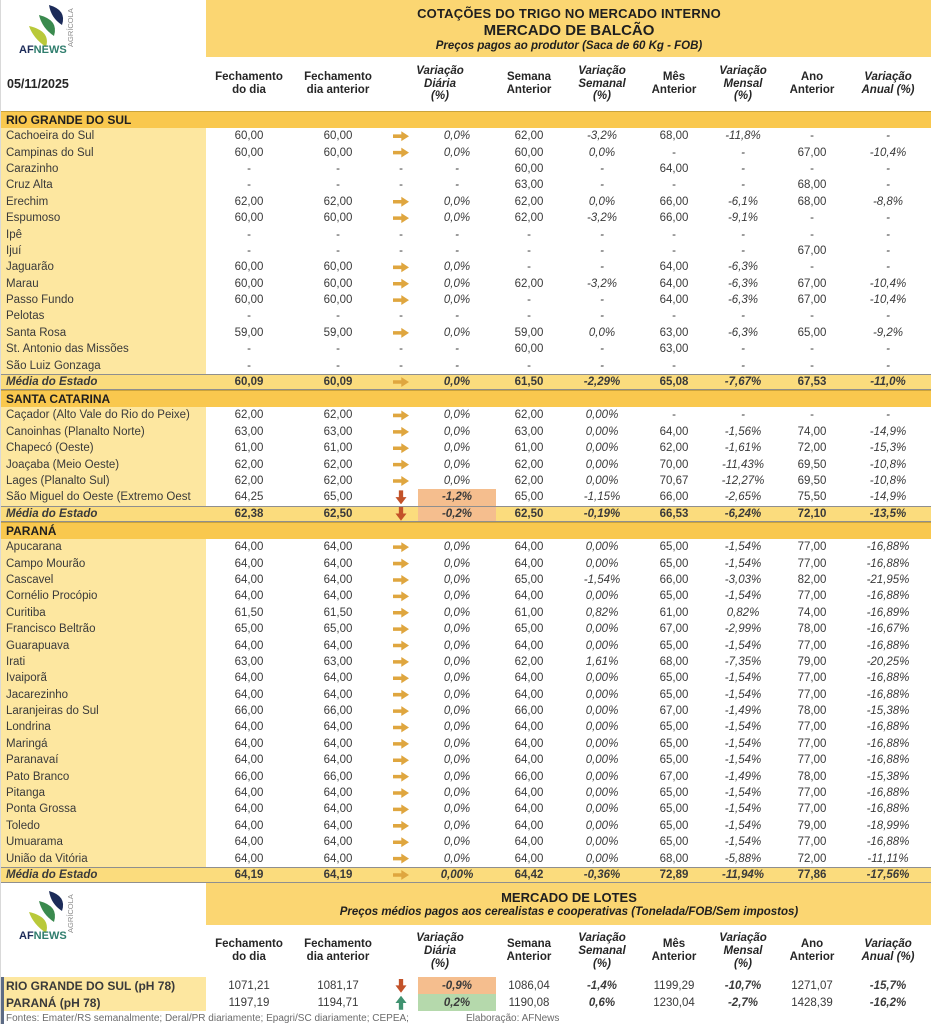  What do you see at coordinates (743, 283) in the screenshot?
I see `variation-cell: -6,3%` at bounding box center [743, 283].